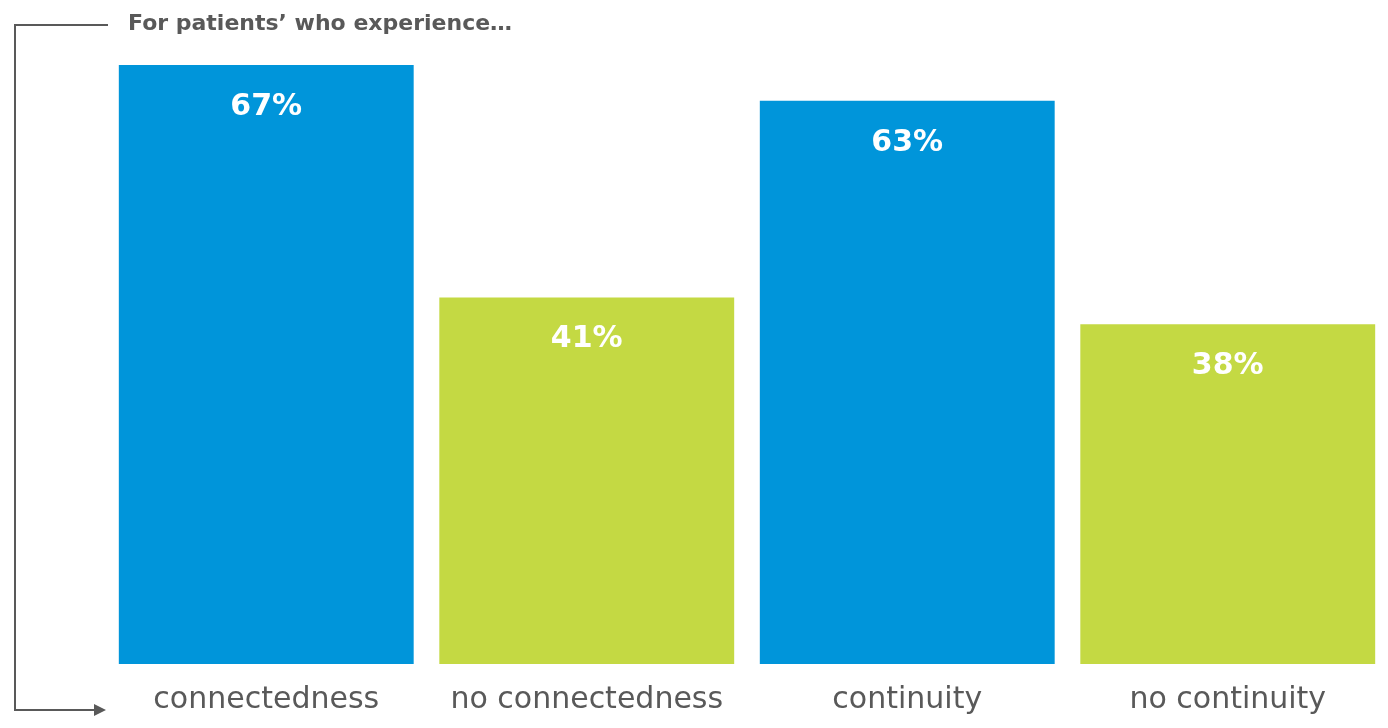  I want to click on data-label: 41%, so click(586, 337).